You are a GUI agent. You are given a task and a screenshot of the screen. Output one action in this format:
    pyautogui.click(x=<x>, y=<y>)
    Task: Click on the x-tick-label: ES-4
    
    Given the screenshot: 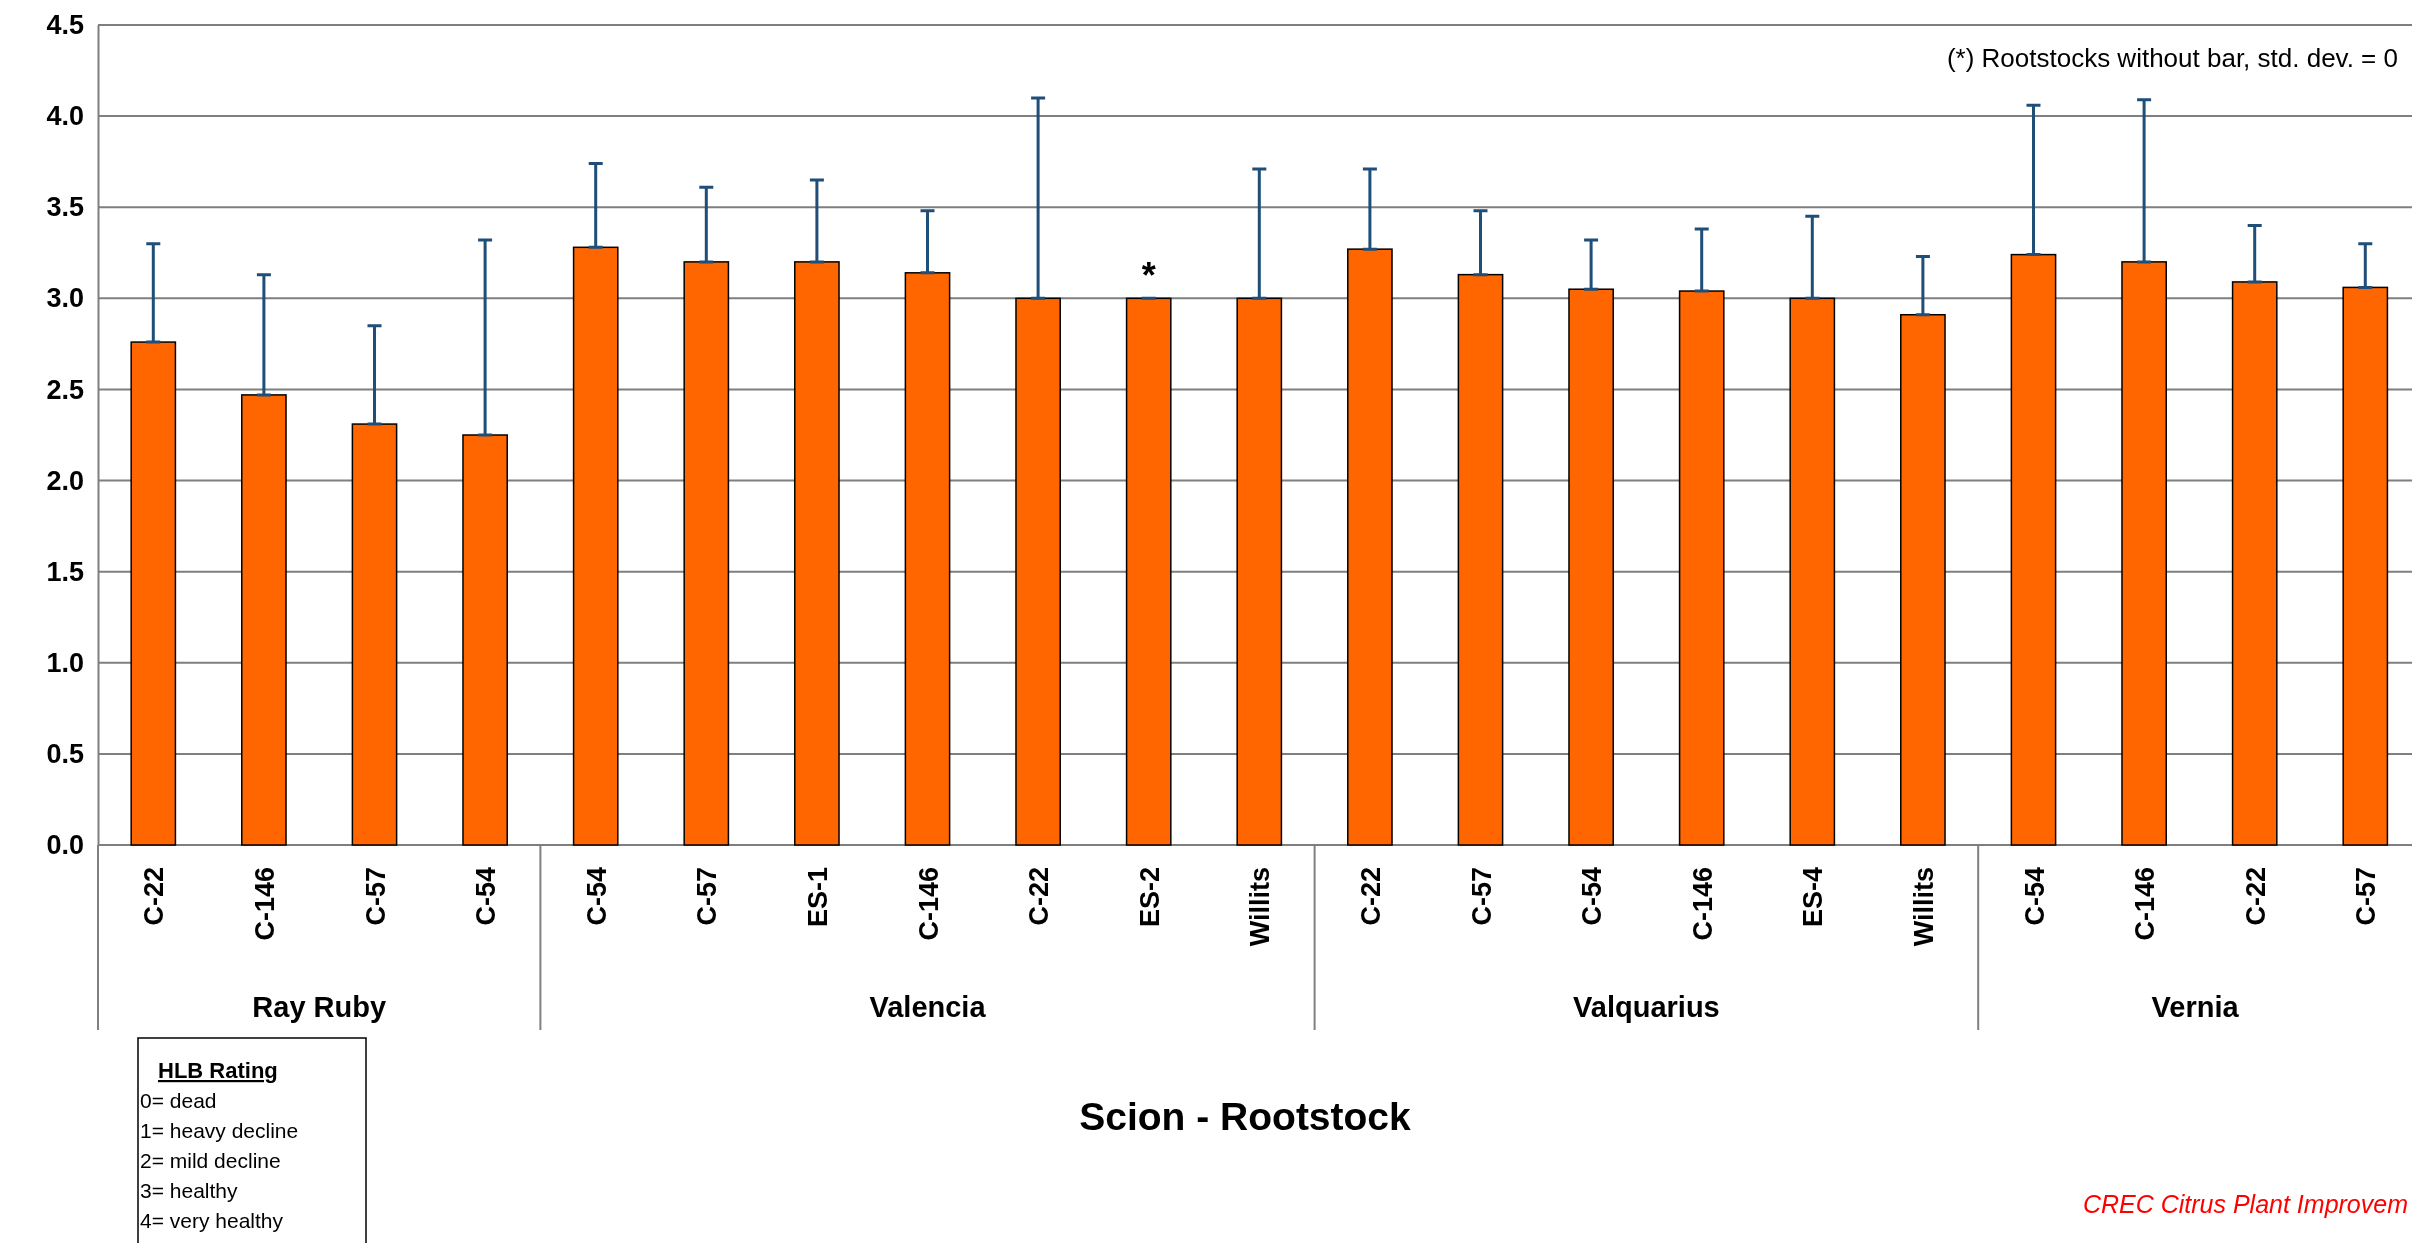 What is the action you would take?
    pyautogui.click(x=1813, y=897)
    